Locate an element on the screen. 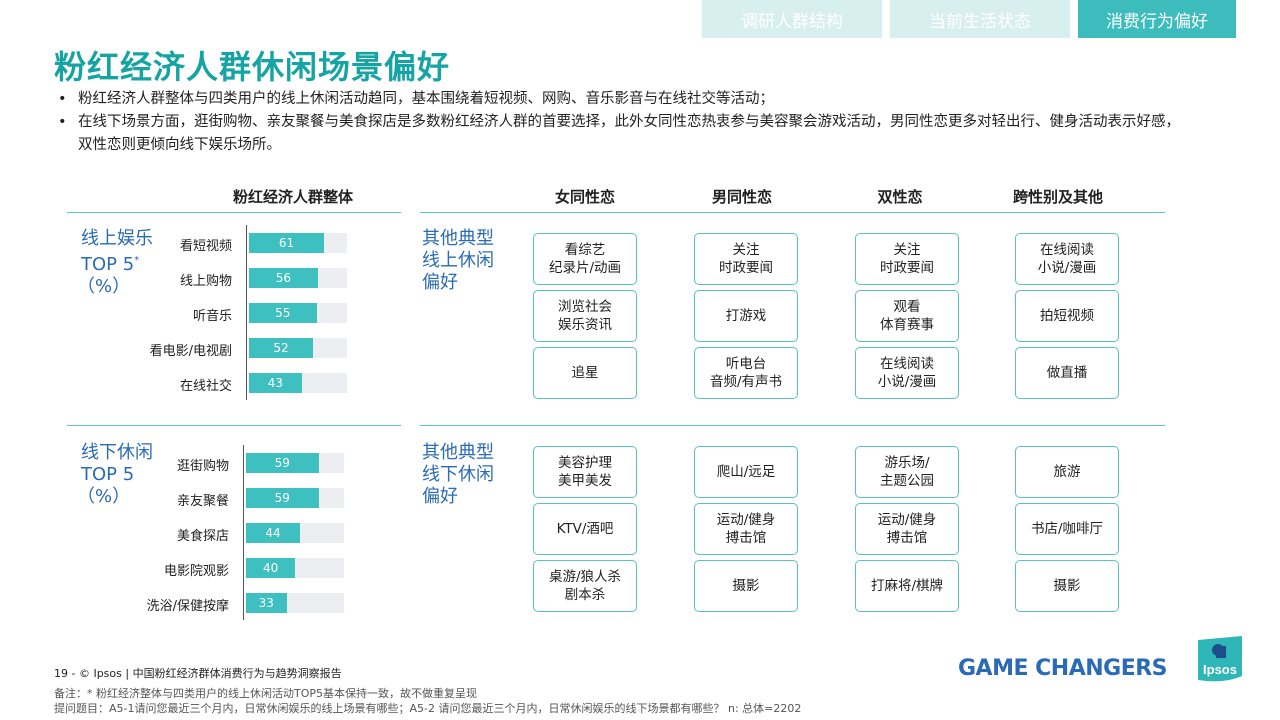 The width and height of the screenshot is (1280, 720). bar-track: 52 is located at coordinates (298, 348).